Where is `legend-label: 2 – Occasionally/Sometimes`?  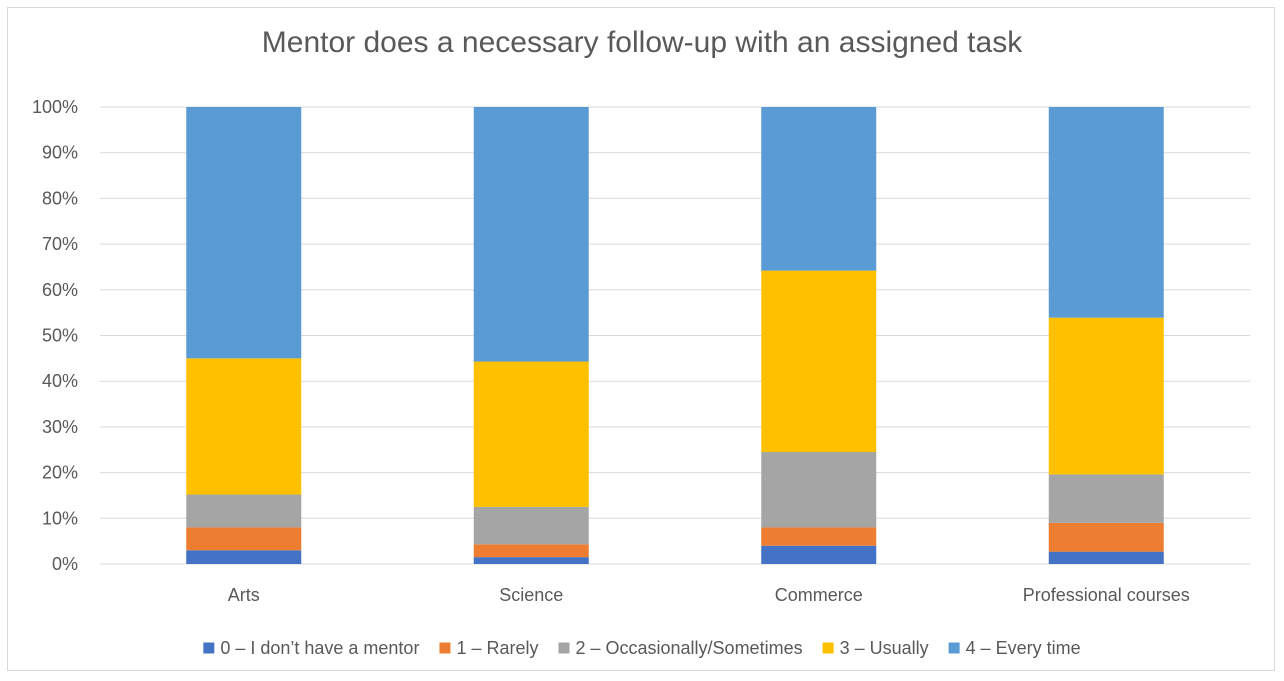 legend-label: 2 – Occasionally/Sometimes is located at coordinates (688, 648).